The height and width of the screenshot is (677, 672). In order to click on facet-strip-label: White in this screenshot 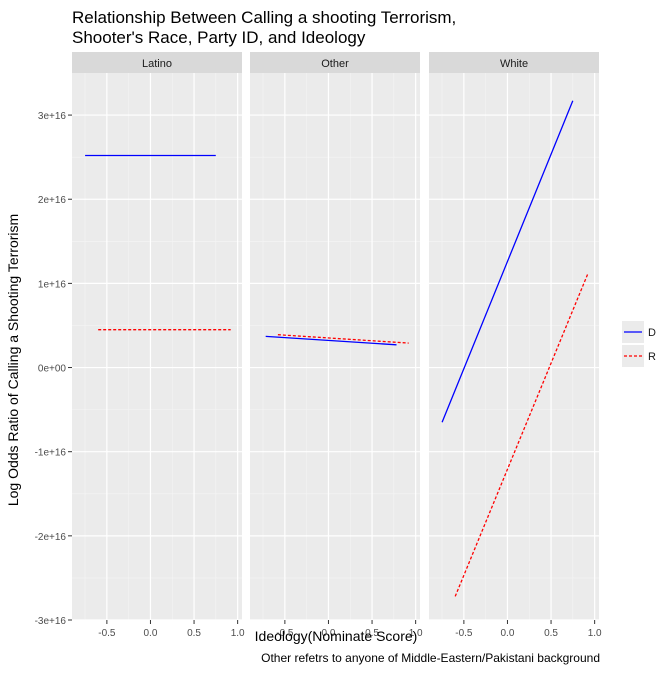, I will do `click(514, 64)`.